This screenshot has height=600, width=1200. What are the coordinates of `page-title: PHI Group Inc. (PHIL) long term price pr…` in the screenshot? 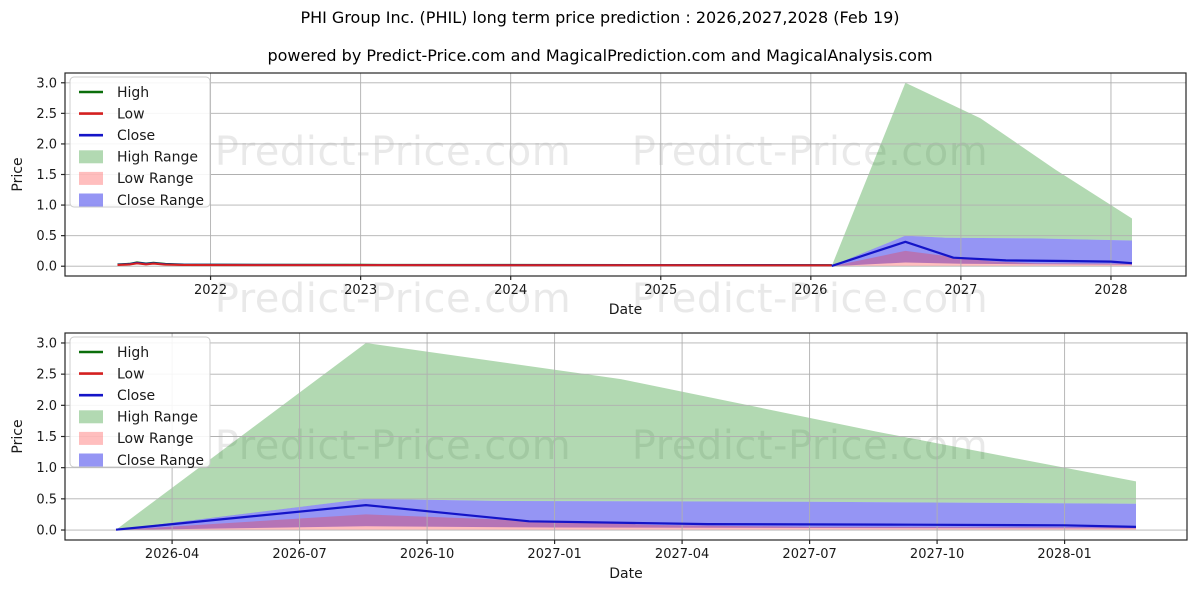 It's located at (600, 17).